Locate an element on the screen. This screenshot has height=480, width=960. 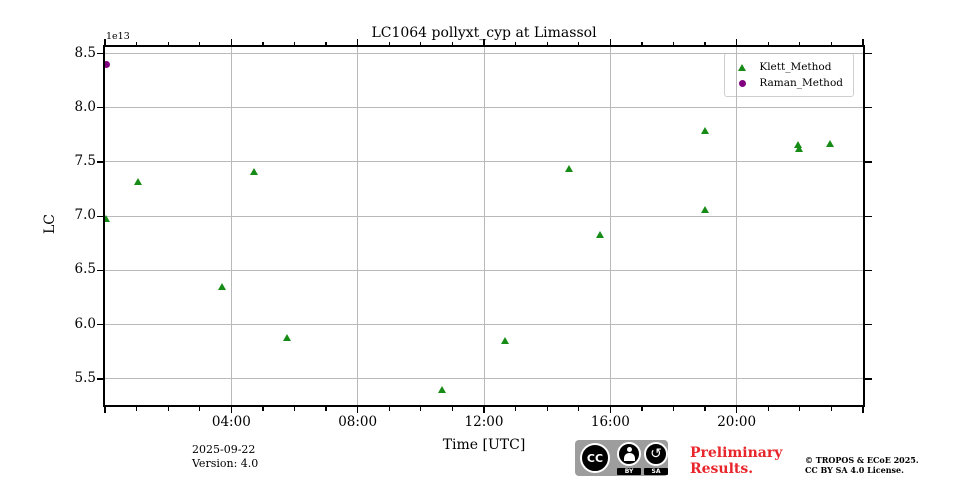
preliminary-results-text: Preliminary Results. is located at coordinates (736, 461).